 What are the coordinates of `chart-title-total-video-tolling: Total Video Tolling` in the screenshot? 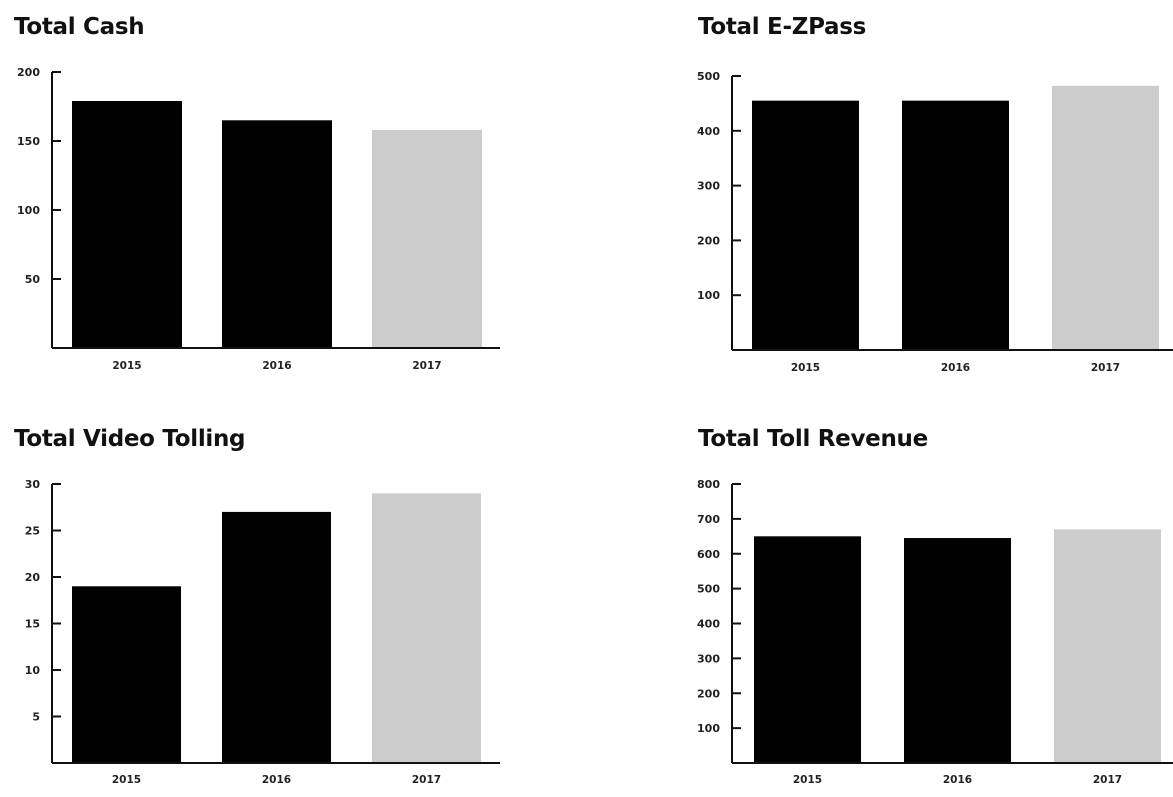 It's located at (130, 439).